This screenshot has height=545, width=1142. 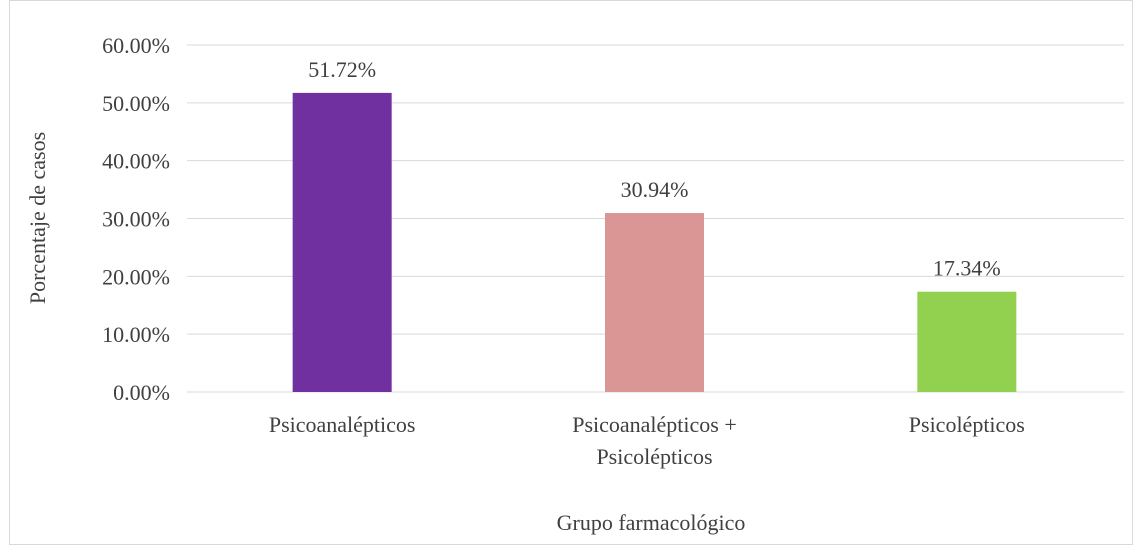 I want to click on bar-data-label: 17.34%, so click(x=967, y=268).